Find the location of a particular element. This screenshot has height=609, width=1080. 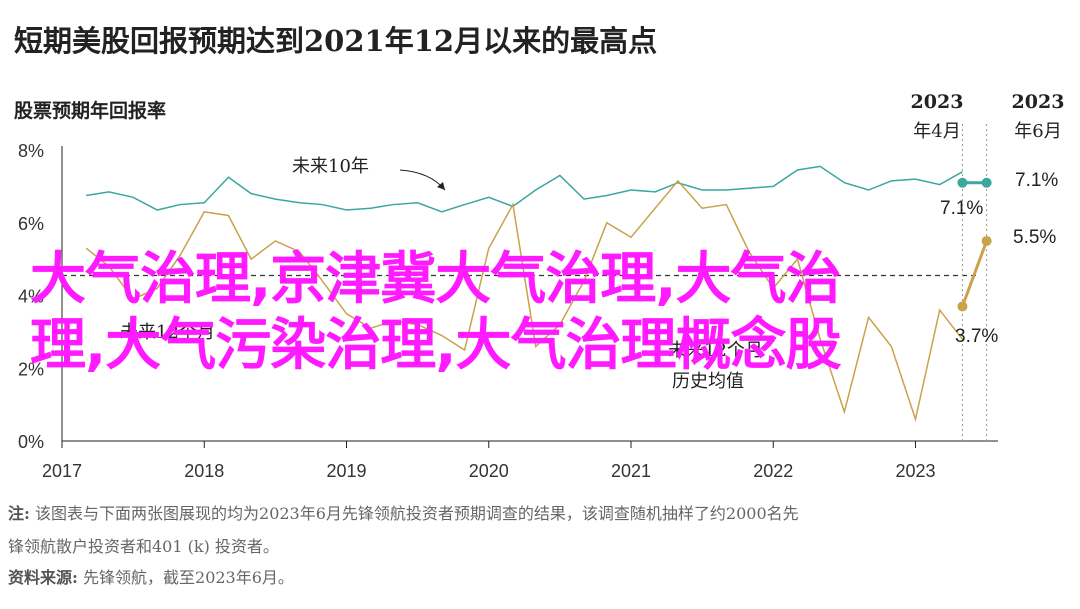

hist-annotation-line2: 历史均值 is located at coordinates (708, 381).